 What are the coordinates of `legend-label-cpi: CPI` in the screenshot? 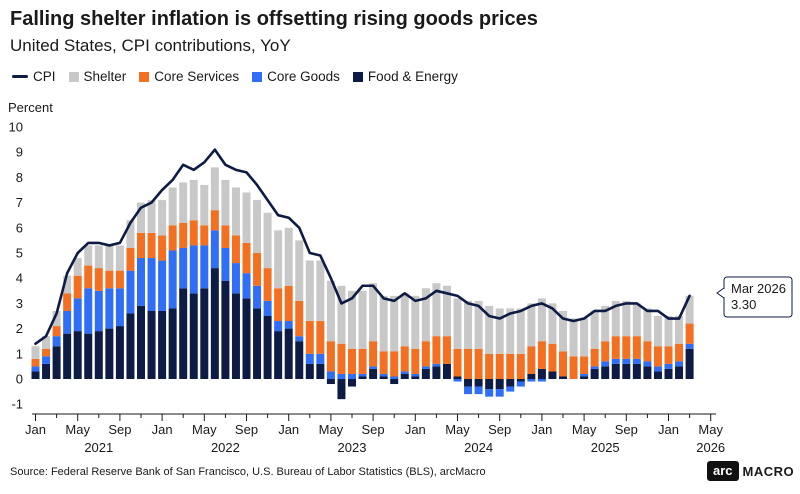 It's located at (44, 76).